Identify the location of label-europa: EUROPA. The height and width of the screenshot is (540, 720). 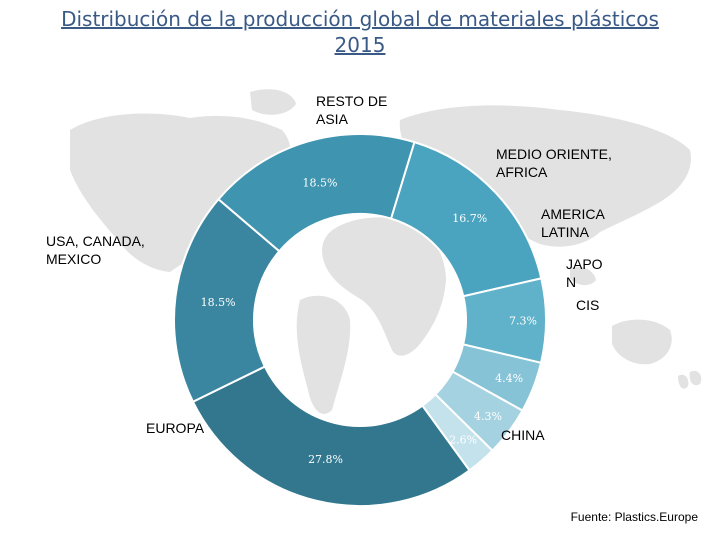
(175, 428).